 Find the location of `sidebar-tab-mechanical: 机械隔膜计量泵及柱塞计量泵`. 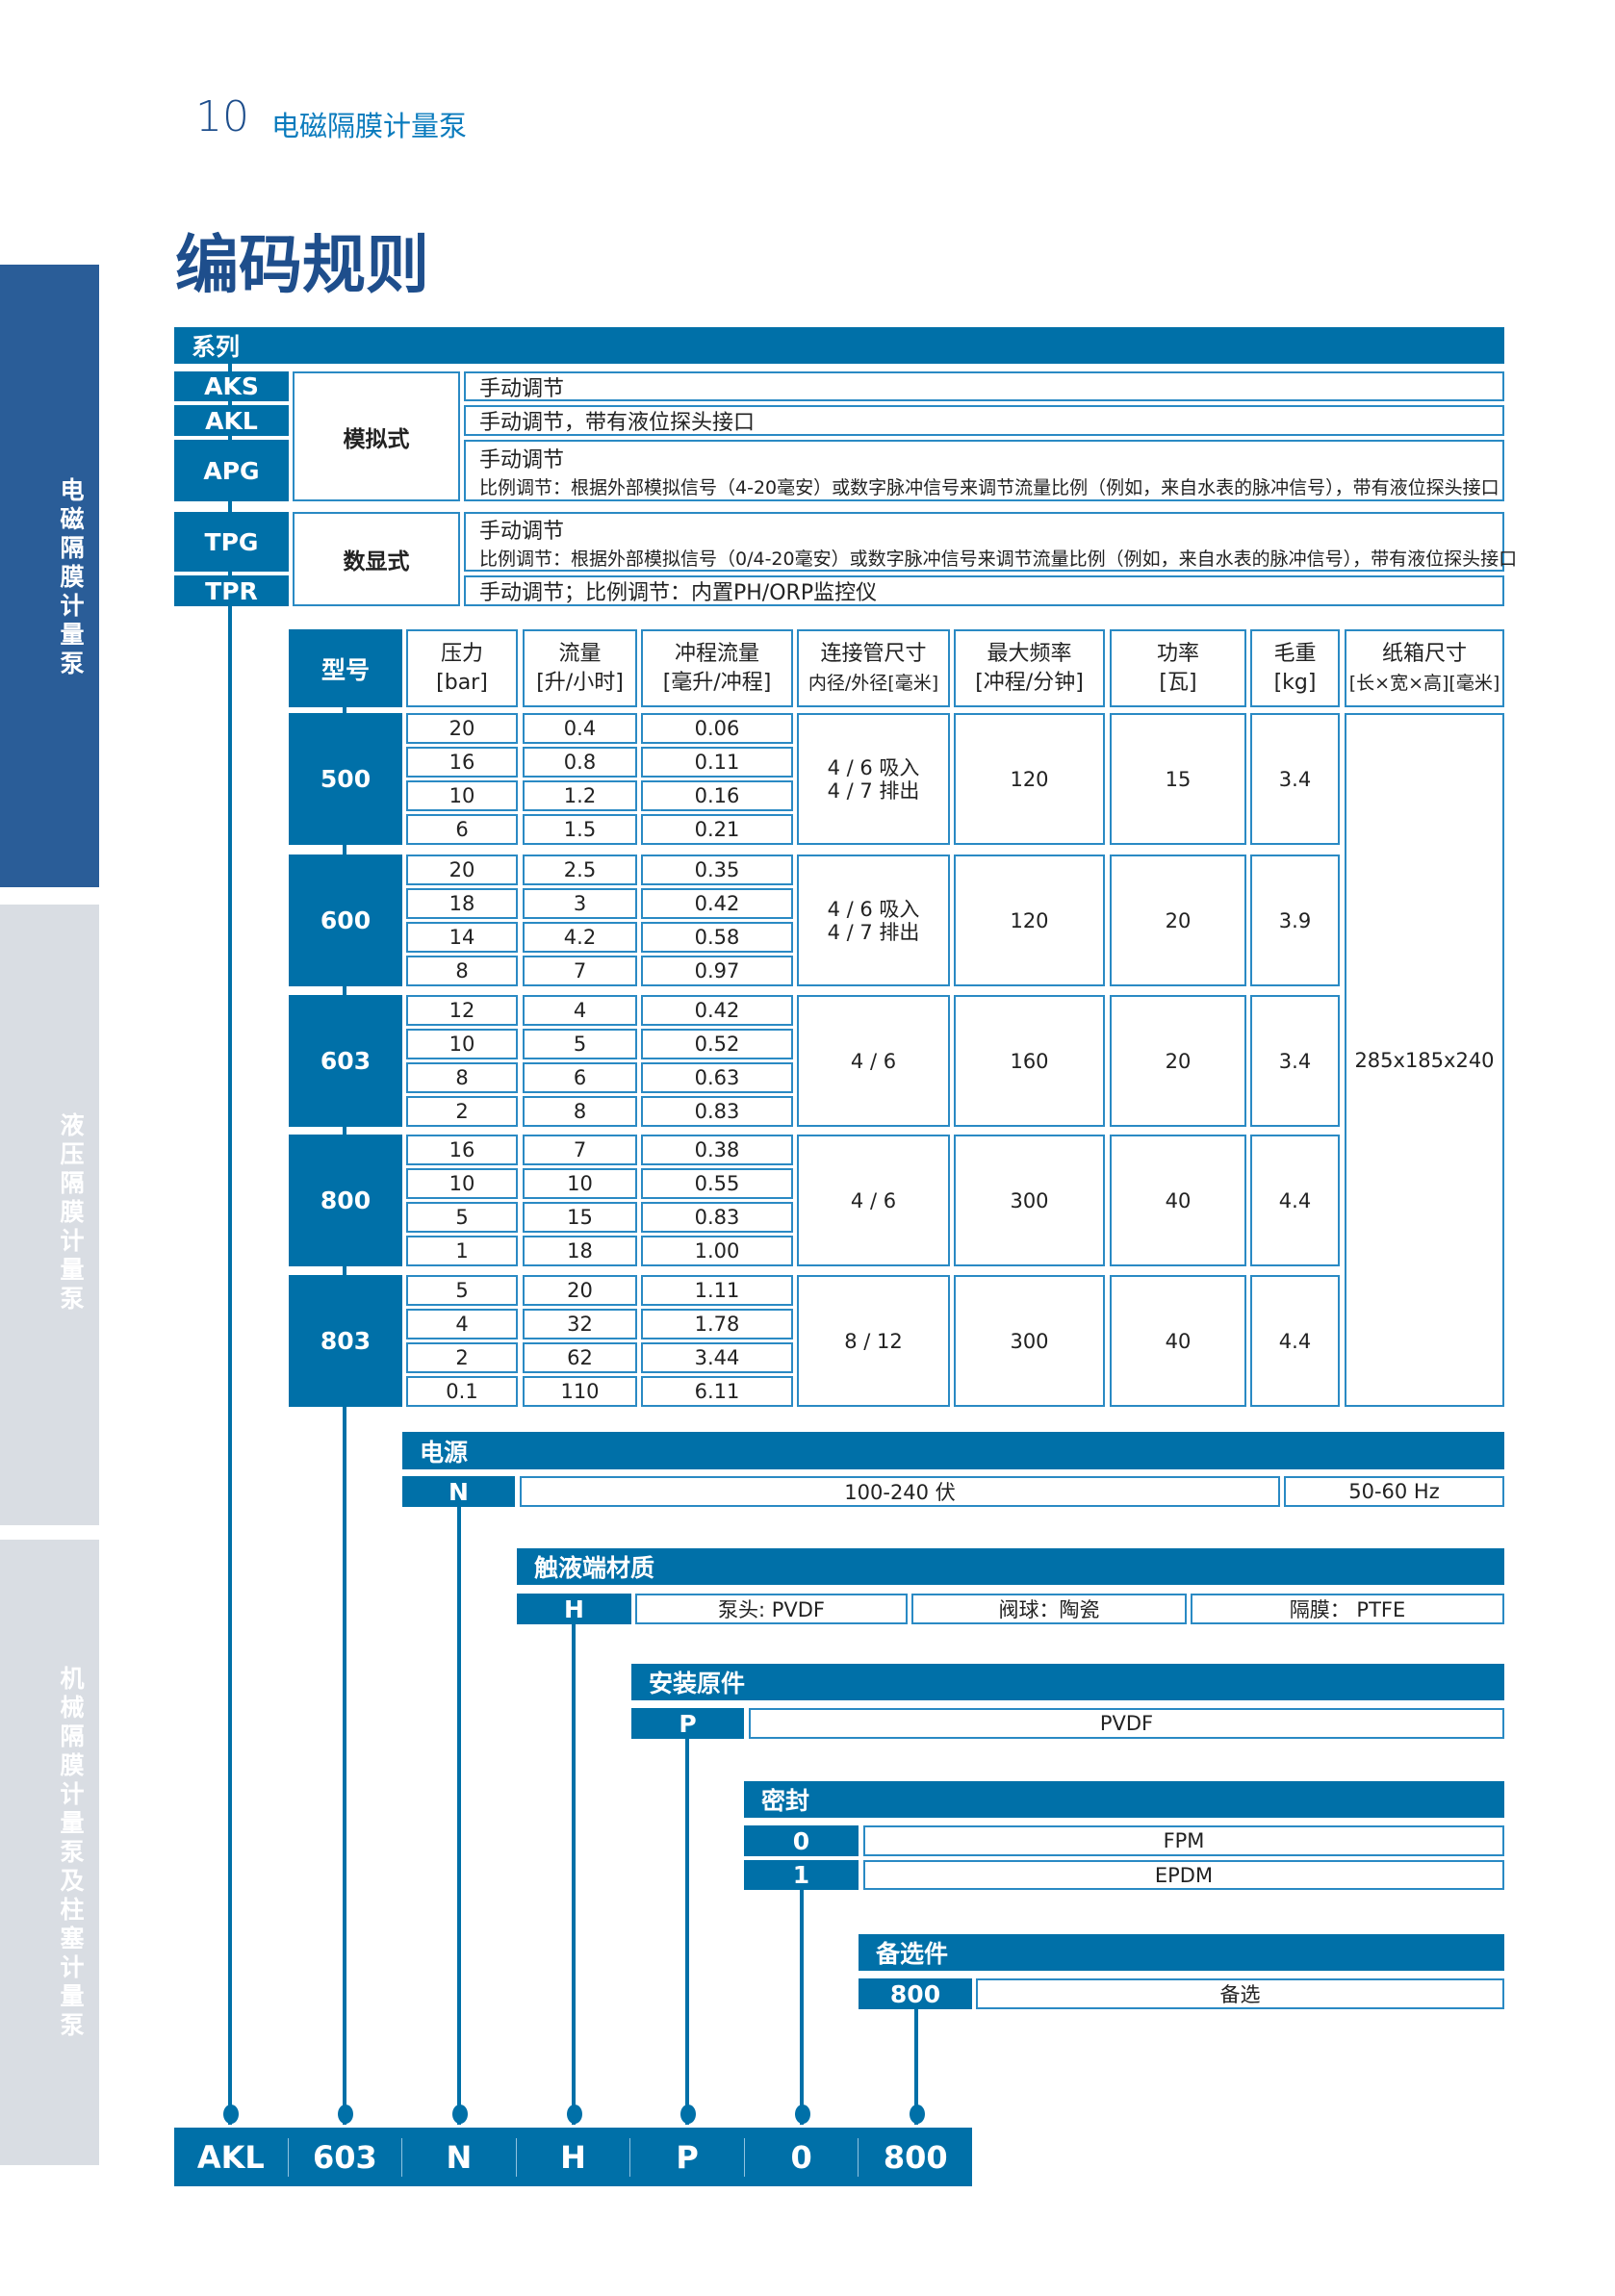

sidebar-tab-mechanical: 机械隔膜计量泵及柱塞计量泵 is located at coordinates (50, 1852).